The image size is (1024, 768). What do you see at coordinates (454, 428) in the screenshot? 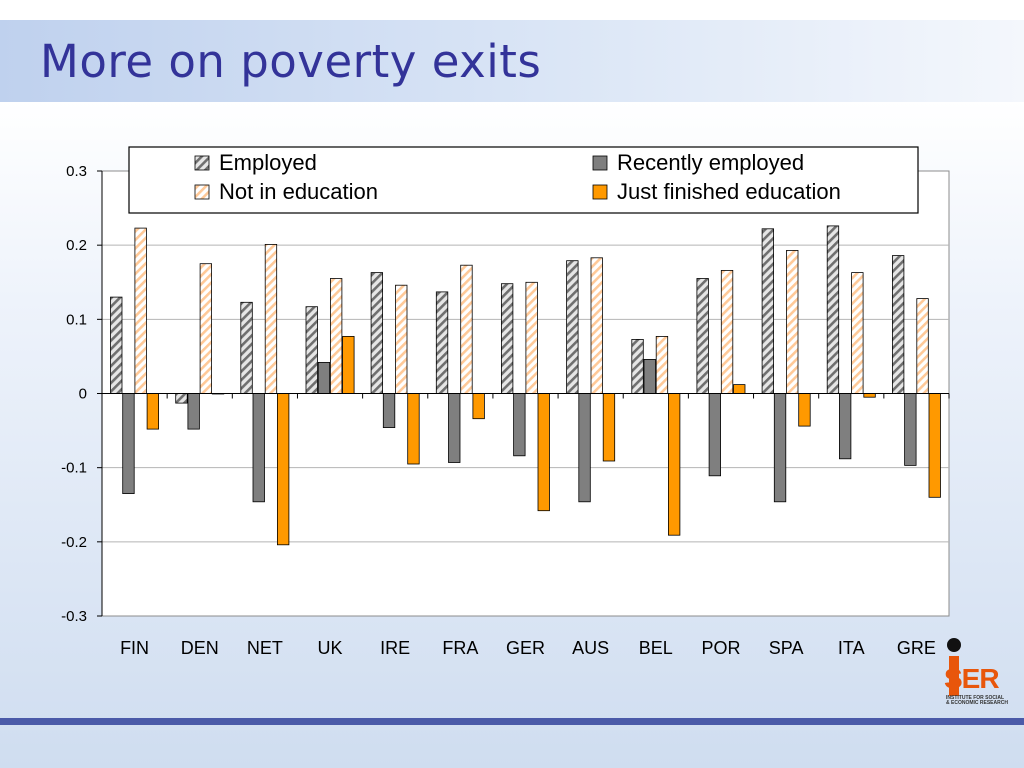
I see `bar-fra-recently-employed` at bounding box center [454, 428].